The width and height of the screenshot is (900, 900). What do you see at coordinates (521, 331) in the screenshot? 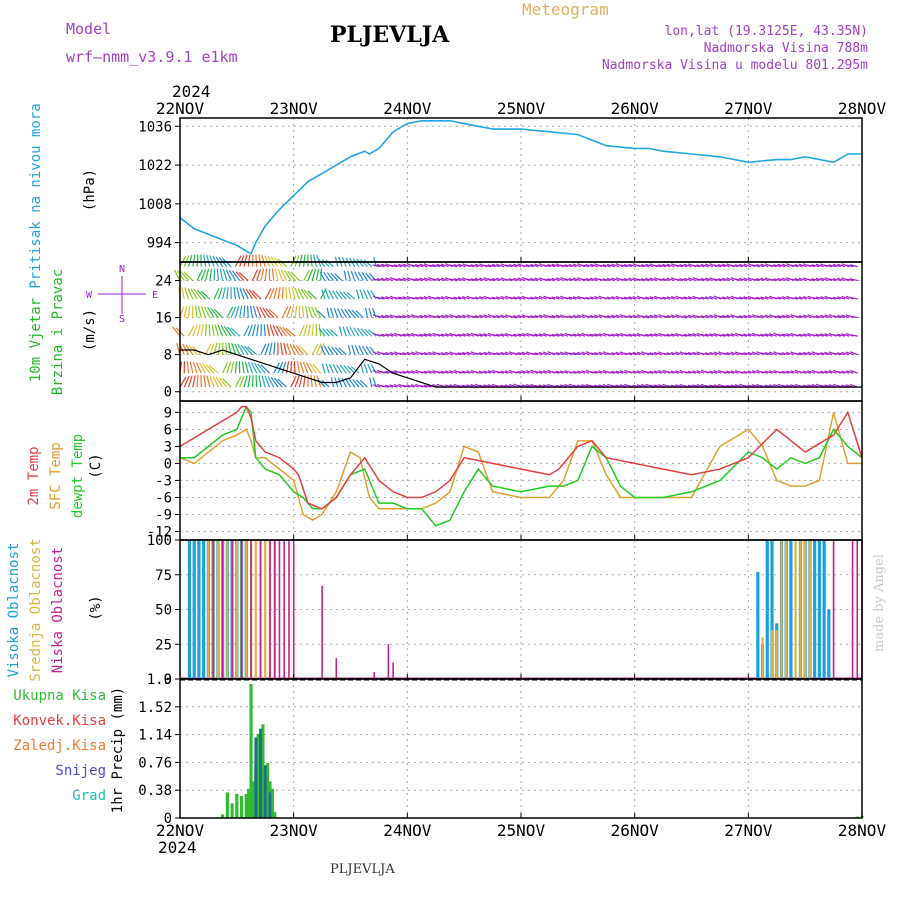
I see `panel-frame` at bounding box center [521, 331].